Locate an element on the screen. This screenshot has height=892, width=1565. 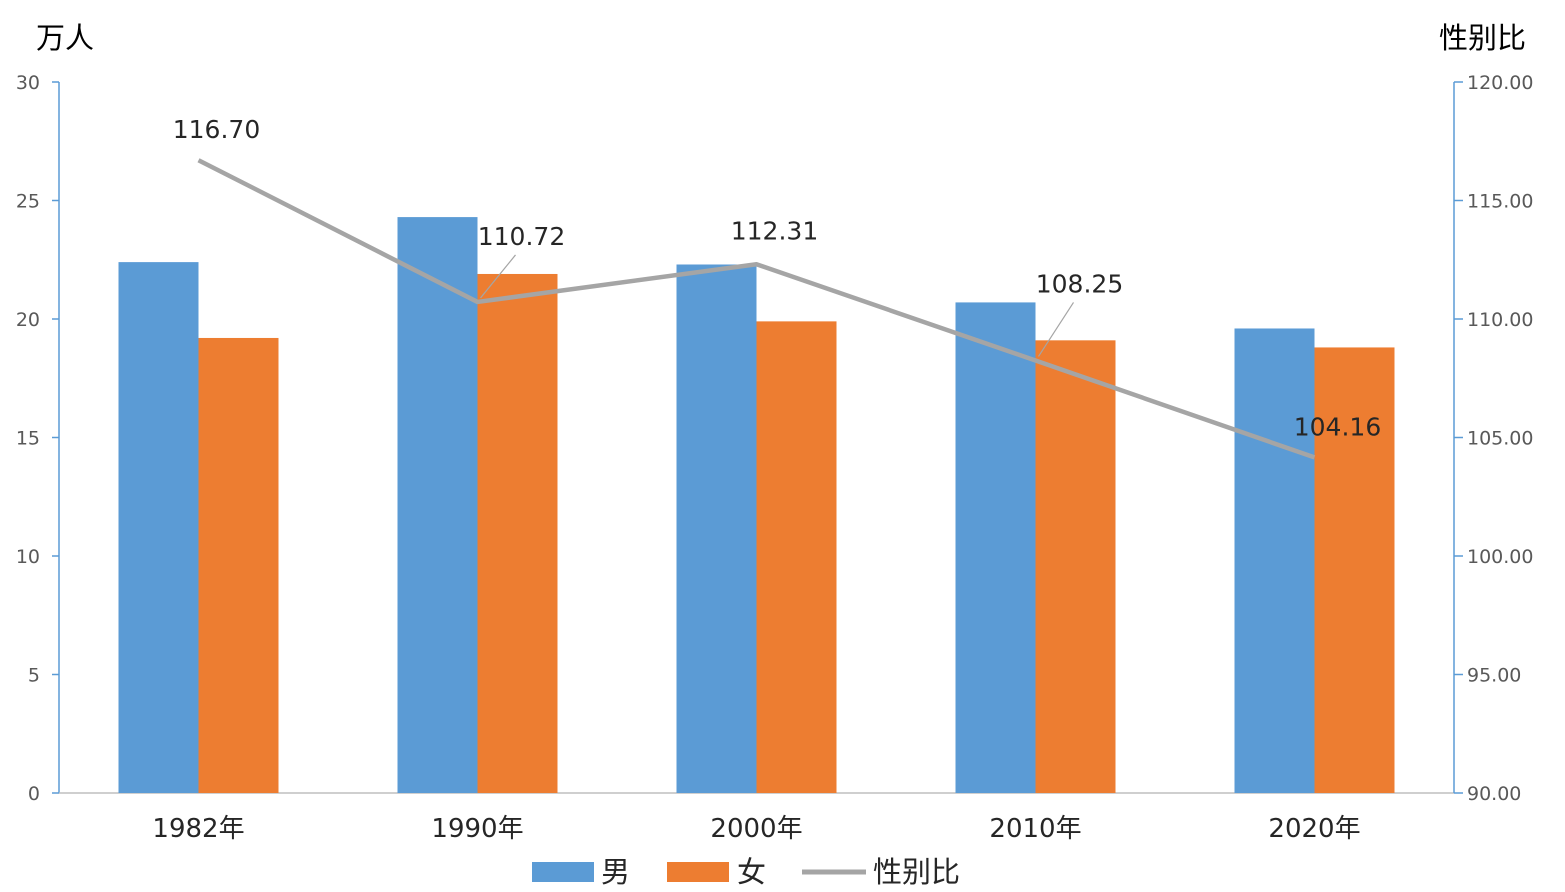
right-axis-unit: 性别比 is located at coordinates (1482, 38).